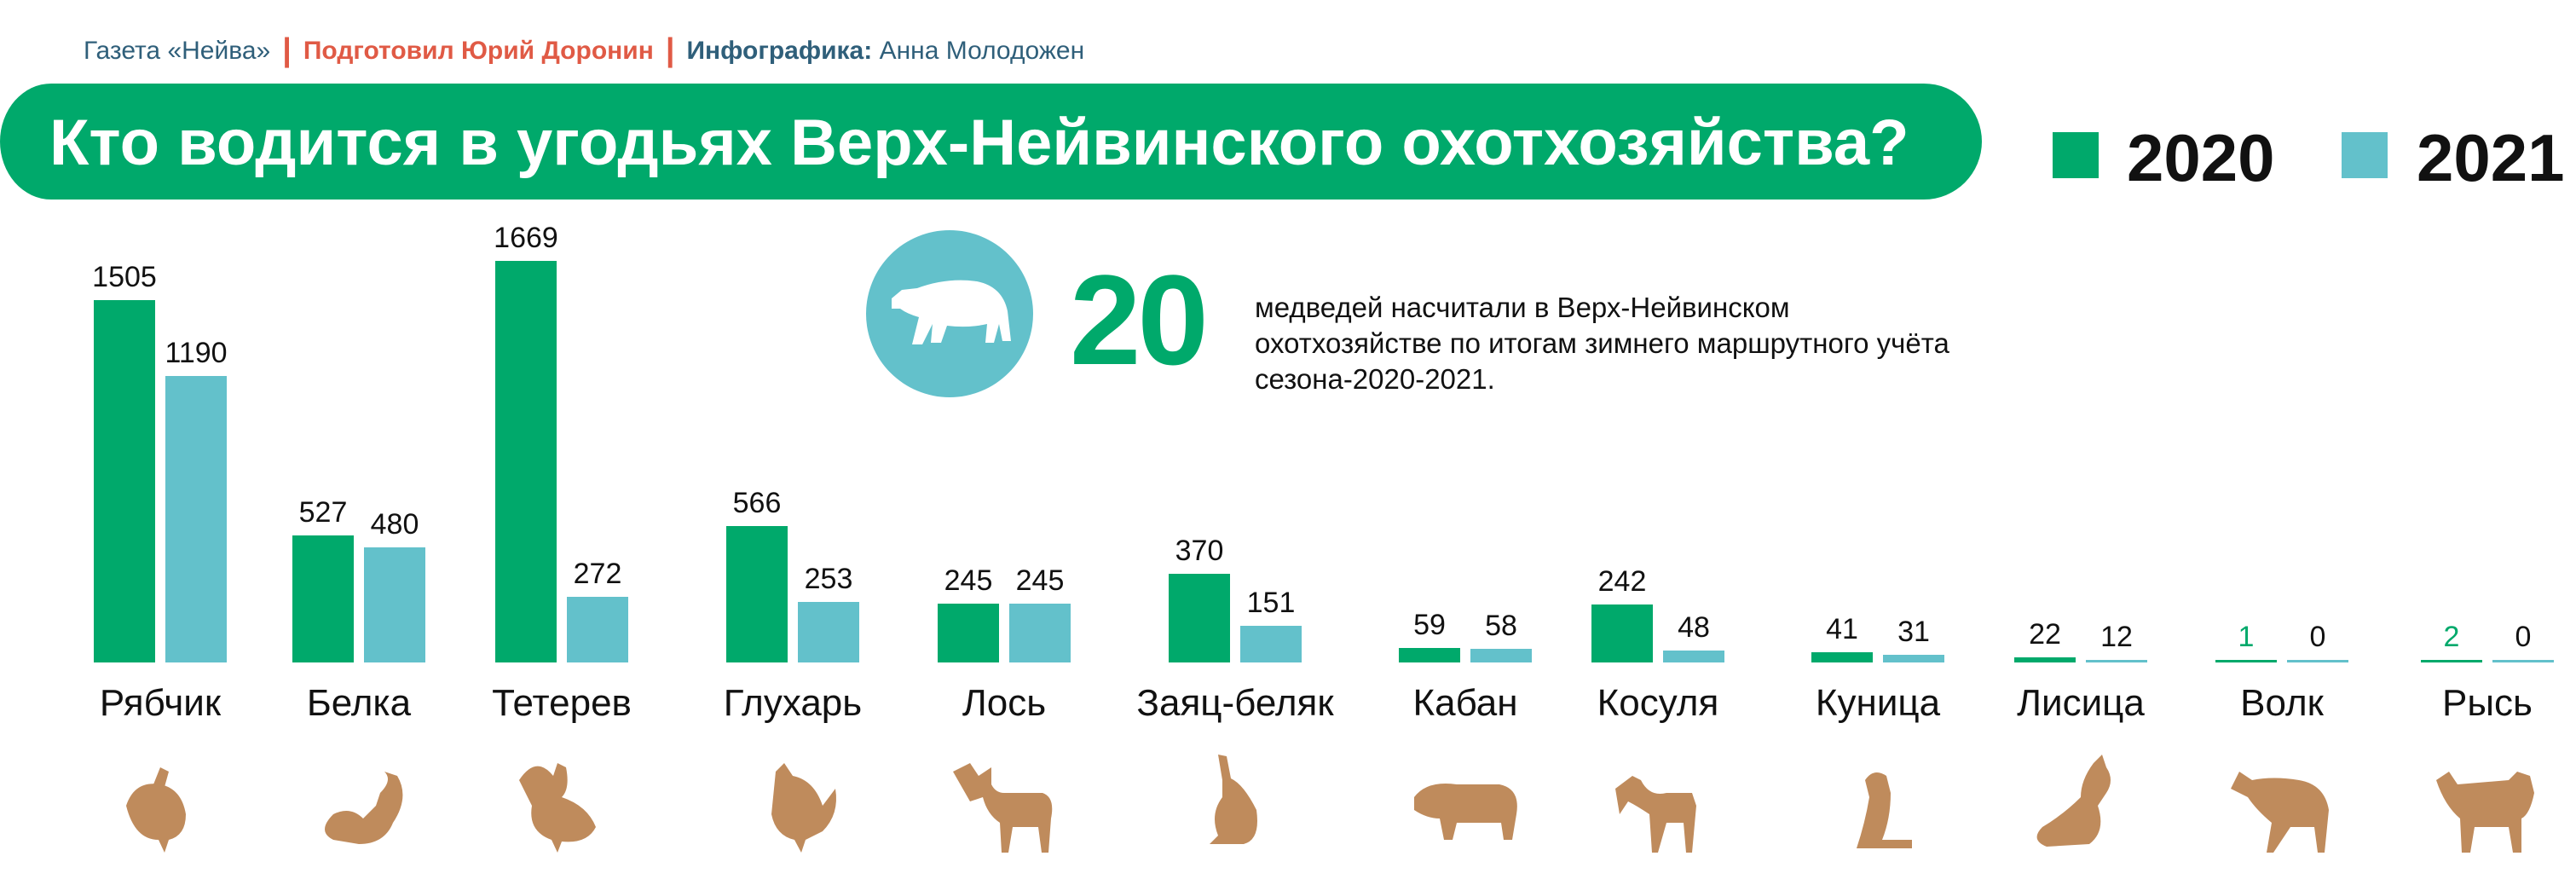 Image resolution: width=2576 pixels, height=885 pixels. Describe the element at coordinates (1040, 580) in the screenshot. I see `value-label-2021: 245` at that location.